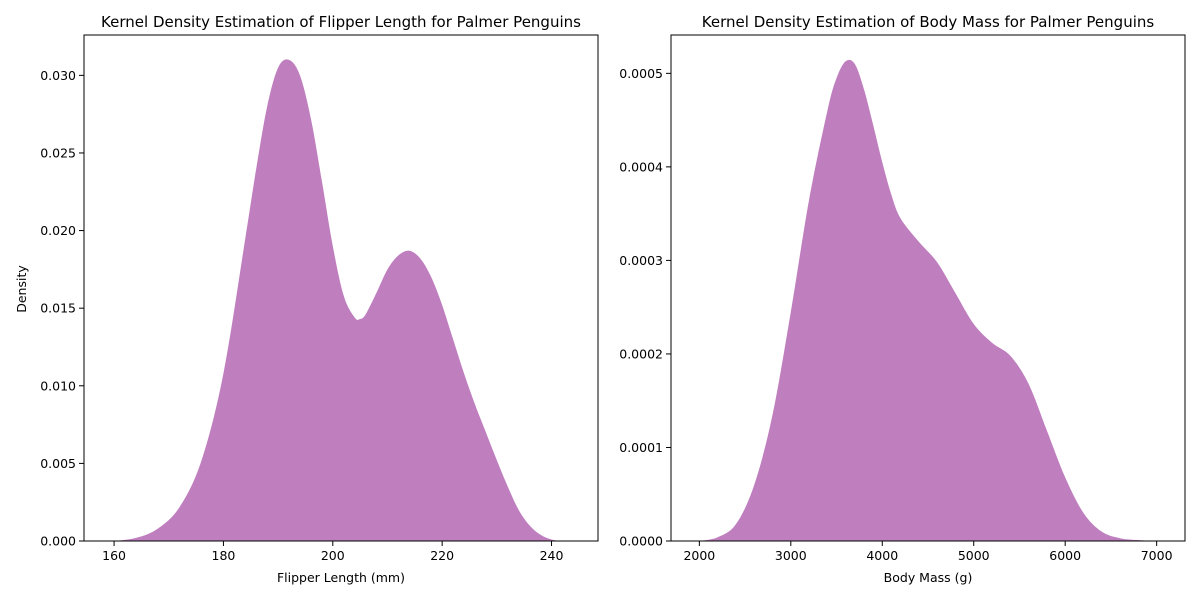 This screenshot has height=600, width=1200. What do you see at coordinates (928, 577) in the screenshot?
I see `x-axis-label: Body Mass (g)` at bounding box center [928, 577].